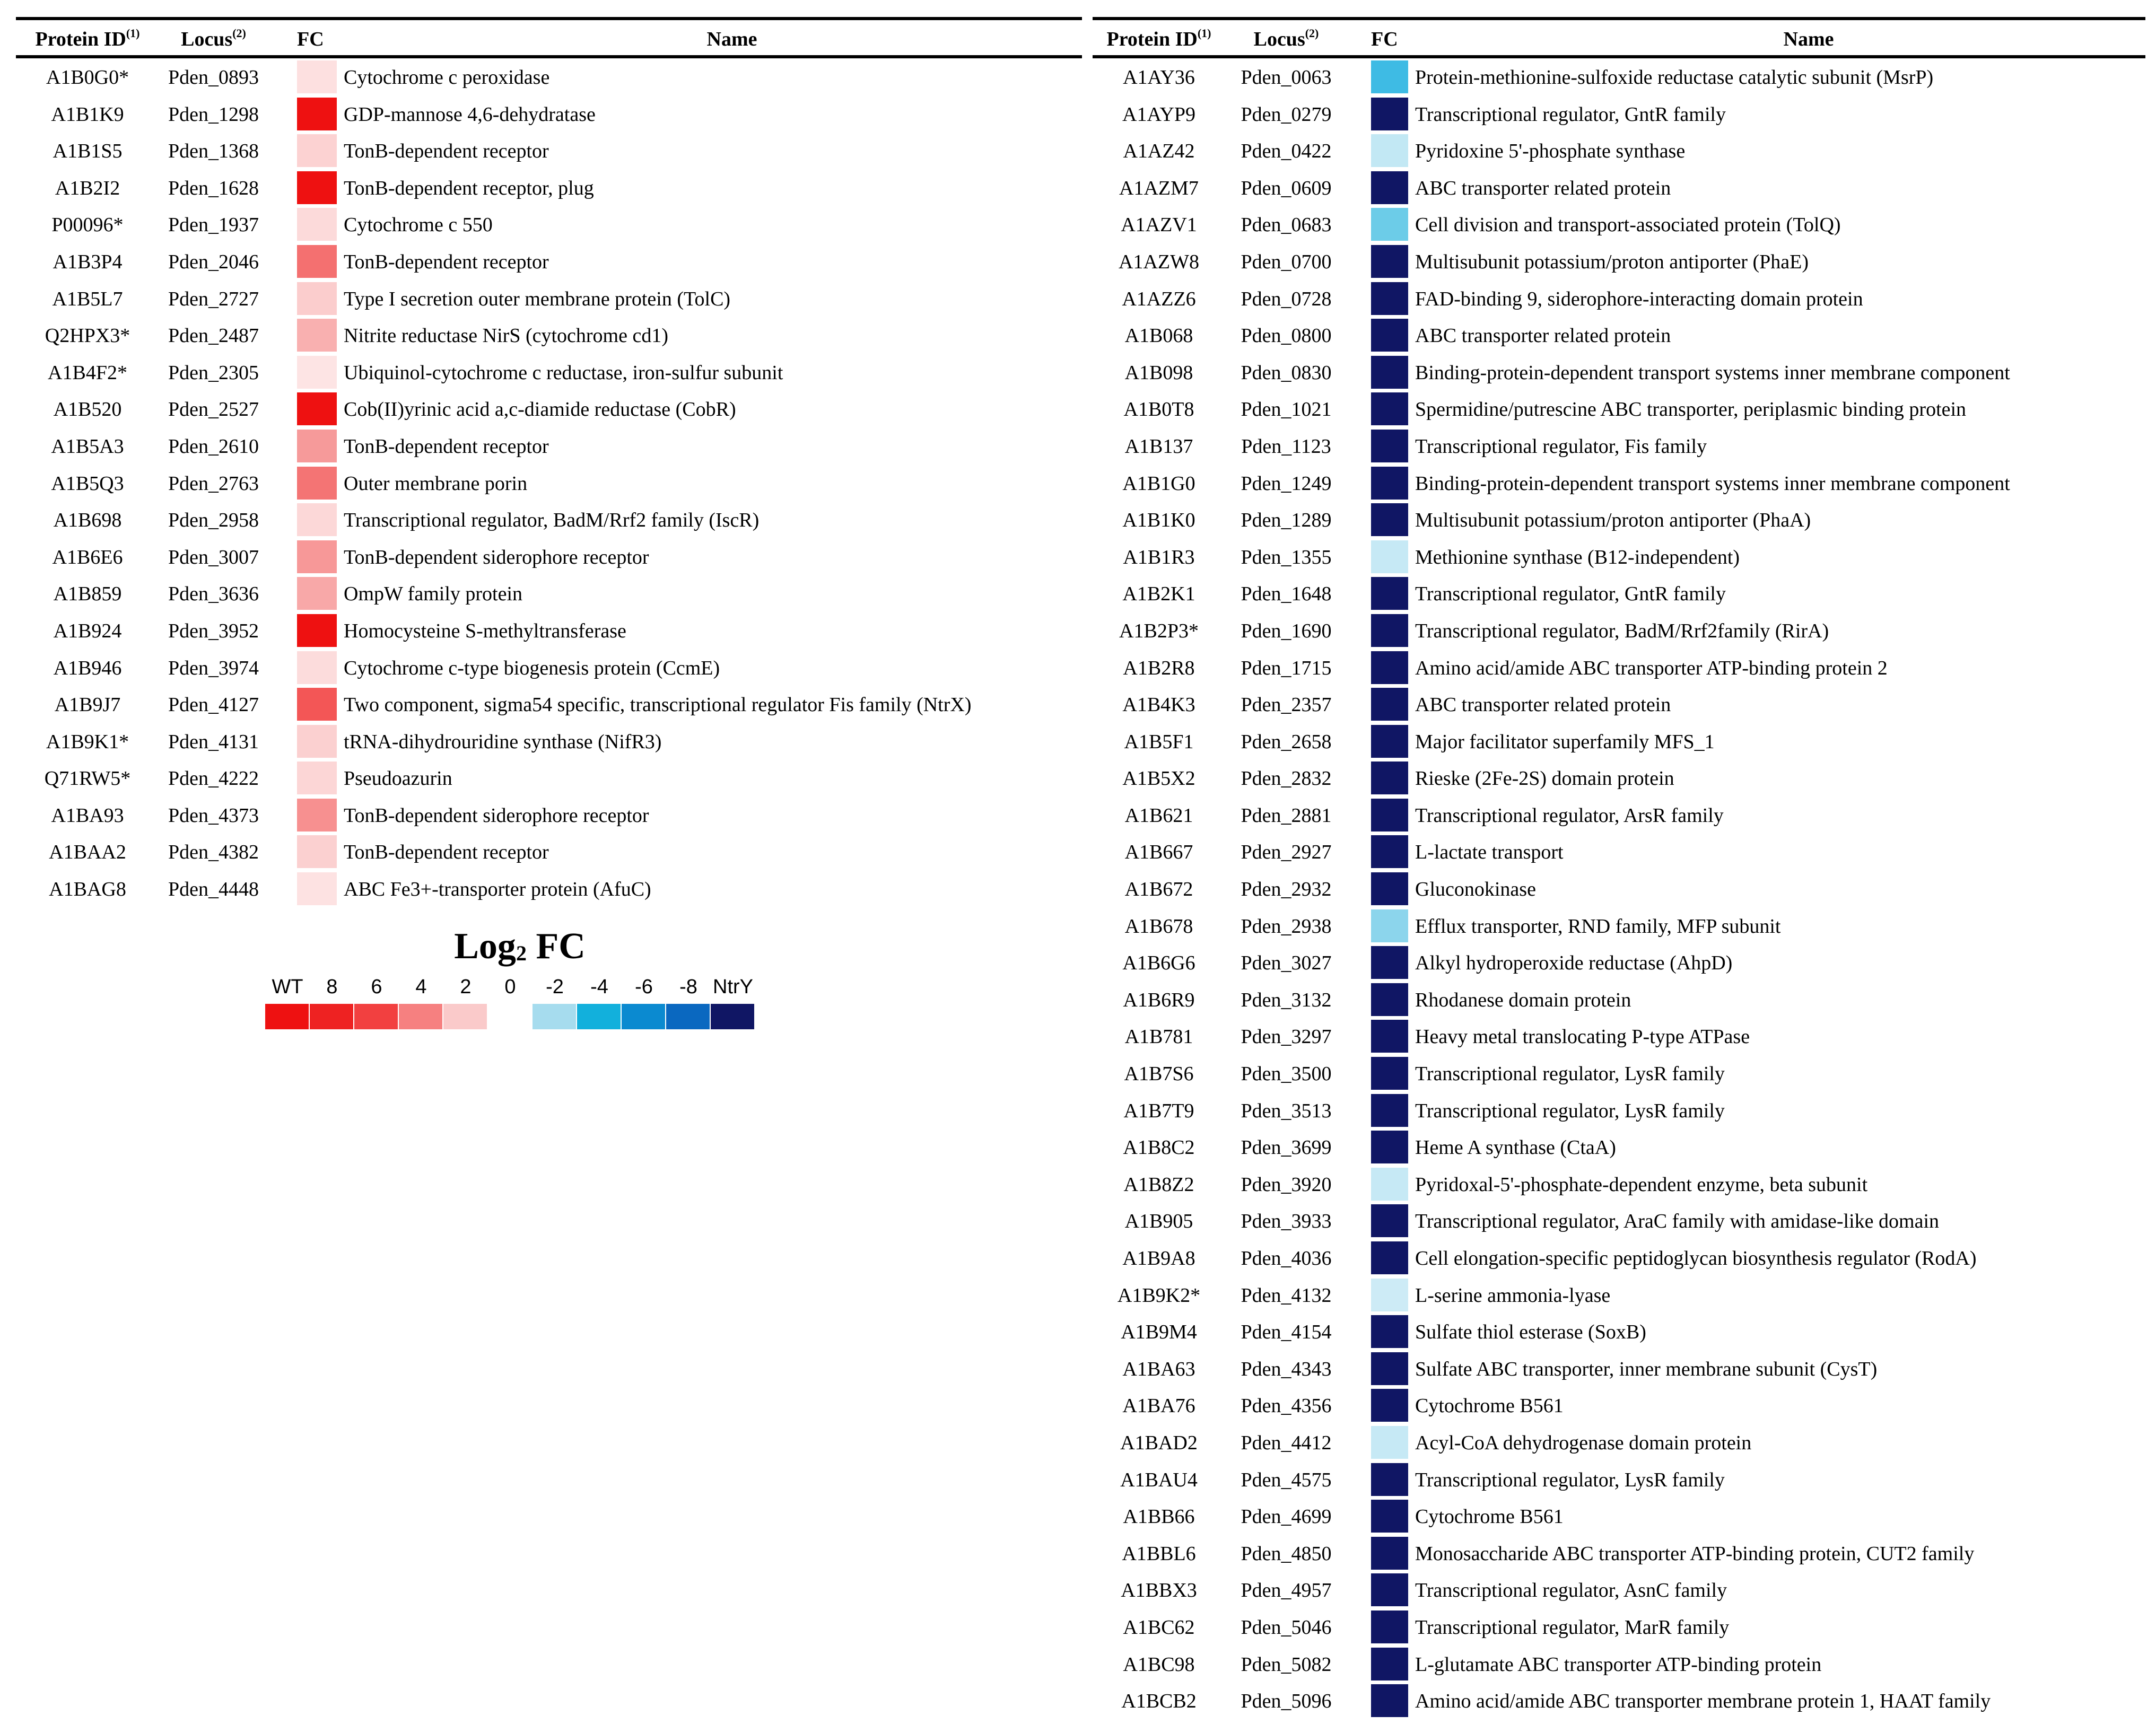  I want to click on locus-cell: Pden_4382, so click(214, 852).